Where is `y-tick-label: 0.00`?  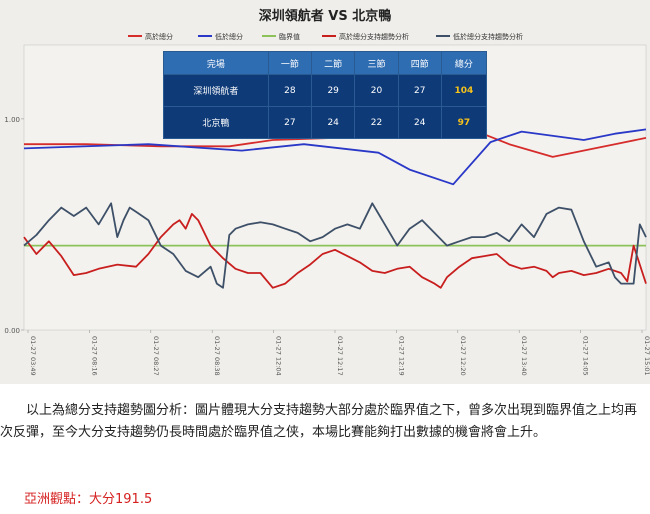
y-tick-label: 0.00 is located at coordinates (12, 331).